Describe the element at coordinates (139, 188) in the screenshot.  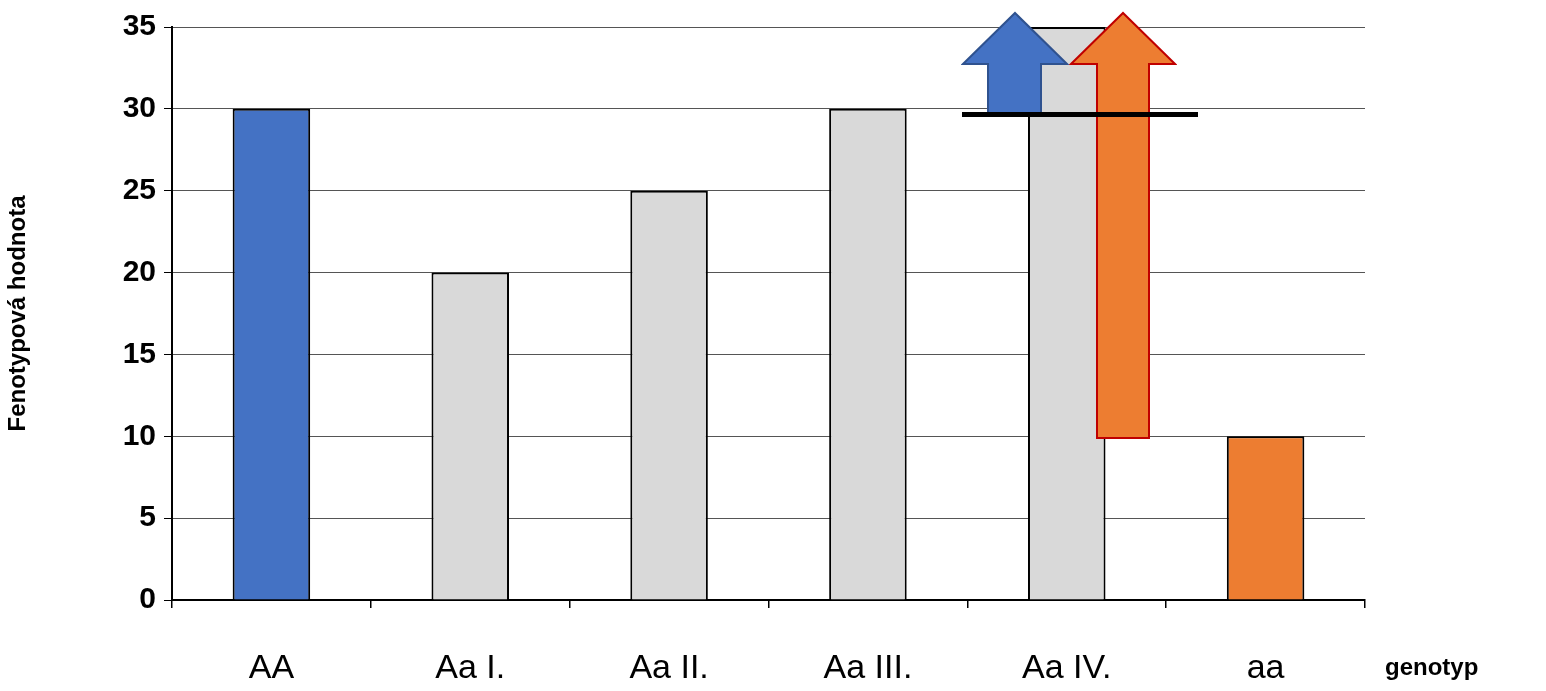
I see `y-tick-label: 25` at that location.